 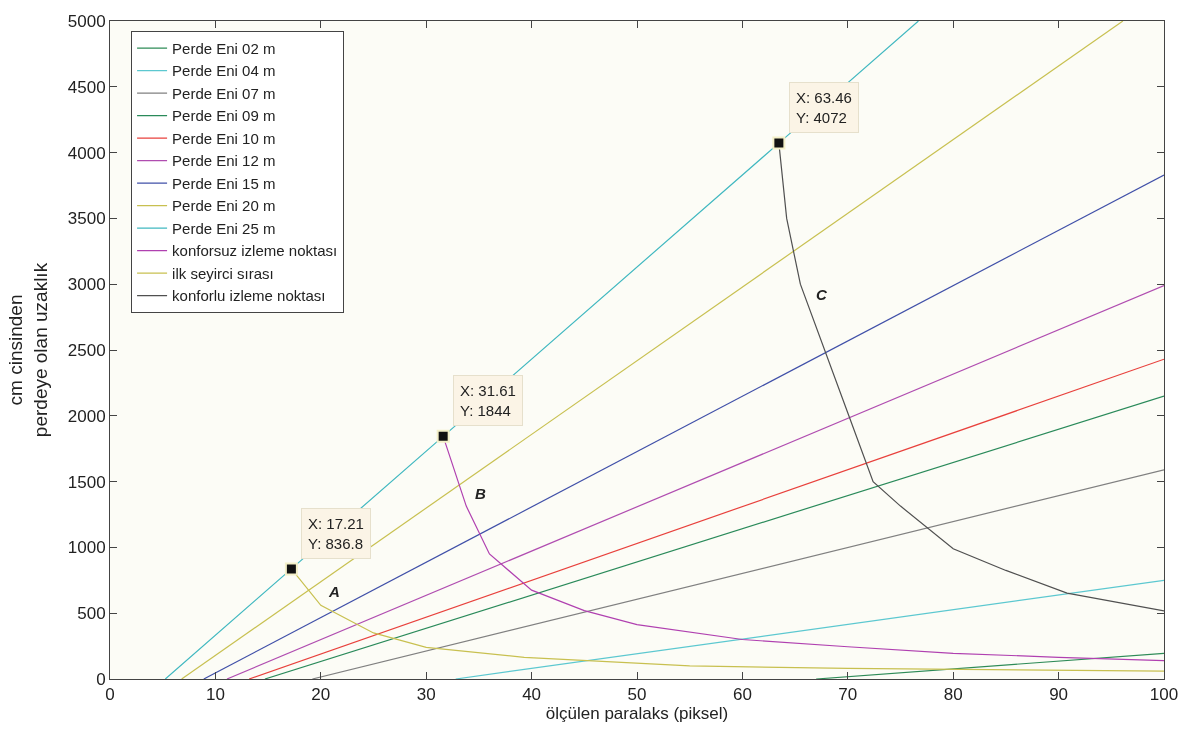 I want to click on y-tick-label: 5000, so click(x=86, y=21).